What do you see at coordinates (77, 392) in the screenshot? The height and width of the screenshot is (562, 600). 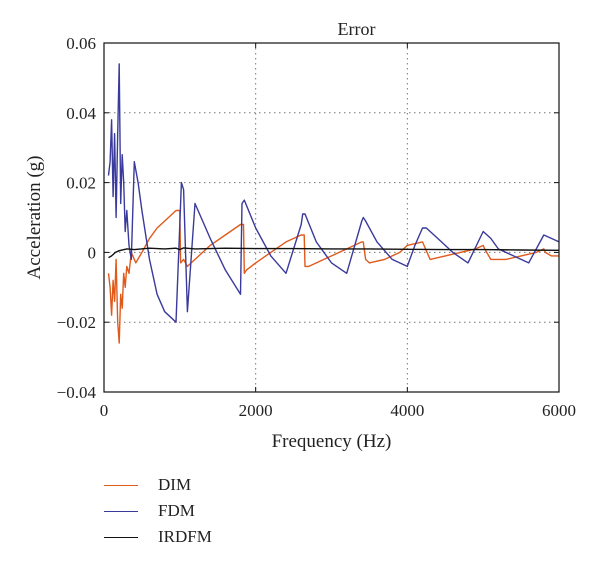 I see `y-tick-label: −0.04` at bounding box center [77, 392].